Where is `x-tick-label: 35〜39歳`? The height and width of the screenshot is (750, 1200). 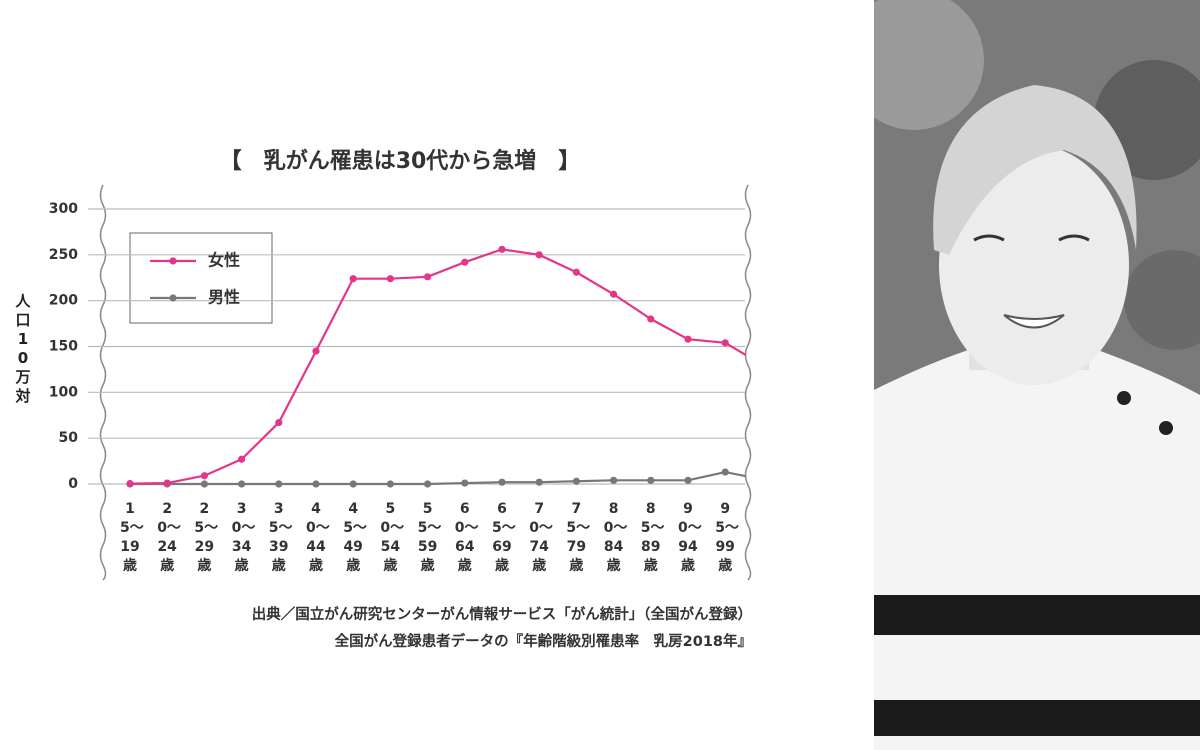 x-tick-label: 35〜39歳 is located at coordinates (280, 537).